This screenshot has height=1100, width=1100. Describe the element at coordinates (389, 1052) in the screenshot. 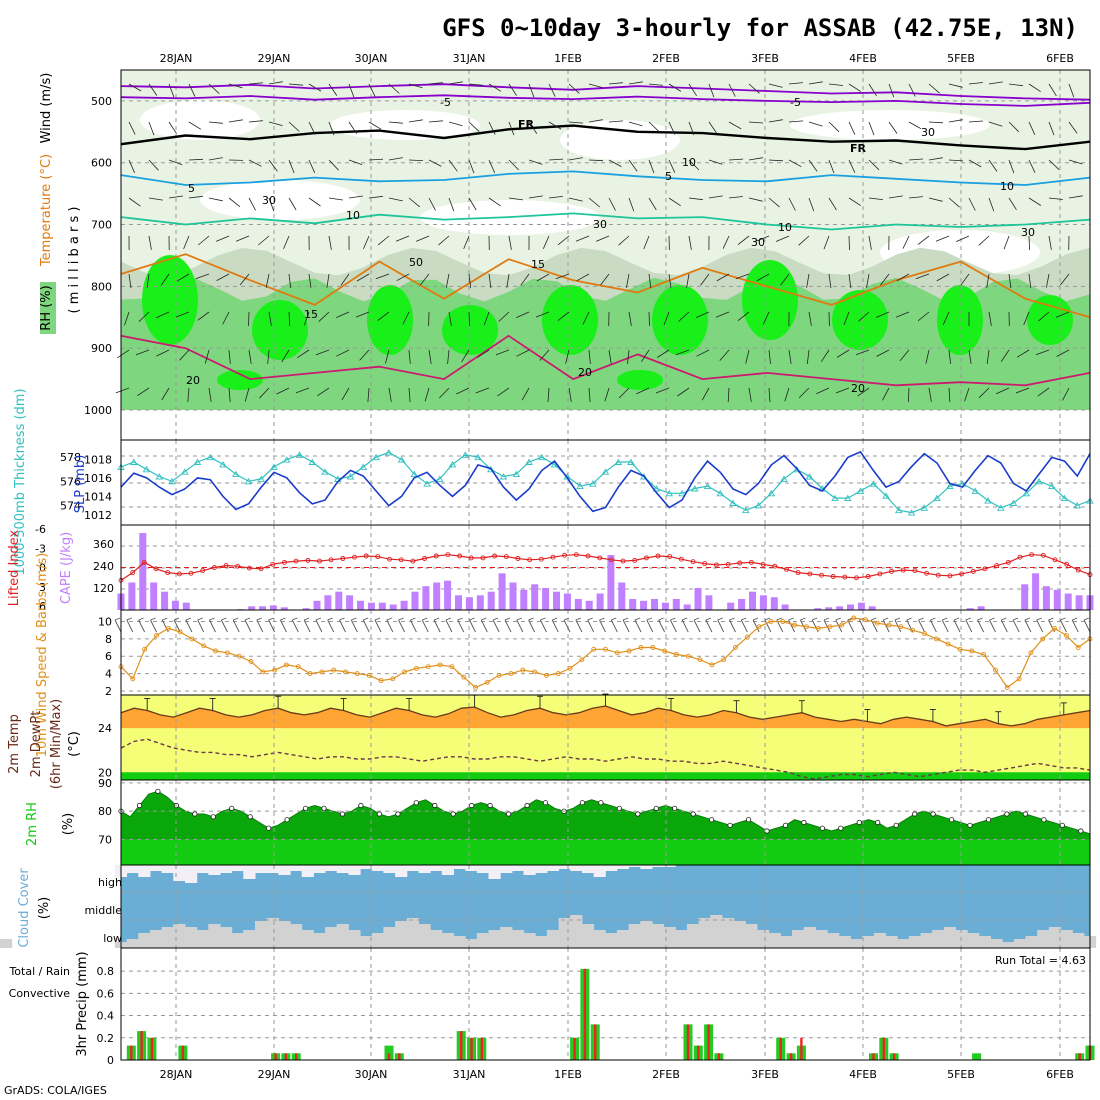

I see `precip-total-bar` at that location.